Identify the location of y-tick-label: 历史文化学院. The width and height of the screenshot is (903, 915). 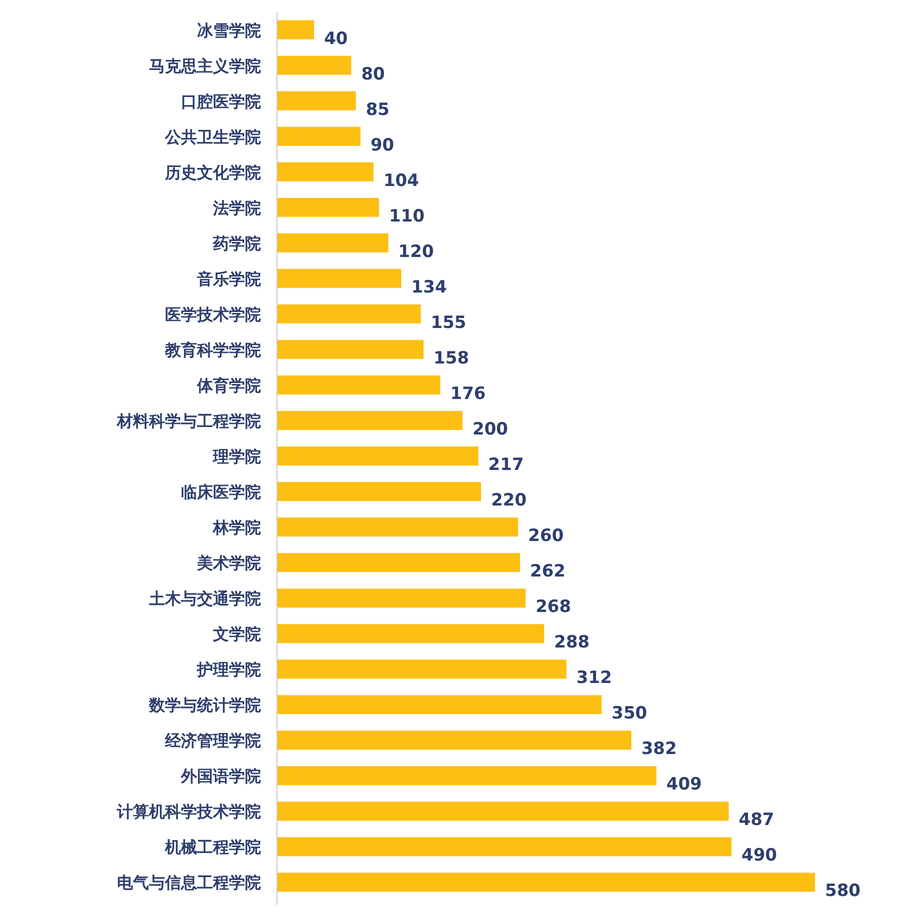
(212, 172).